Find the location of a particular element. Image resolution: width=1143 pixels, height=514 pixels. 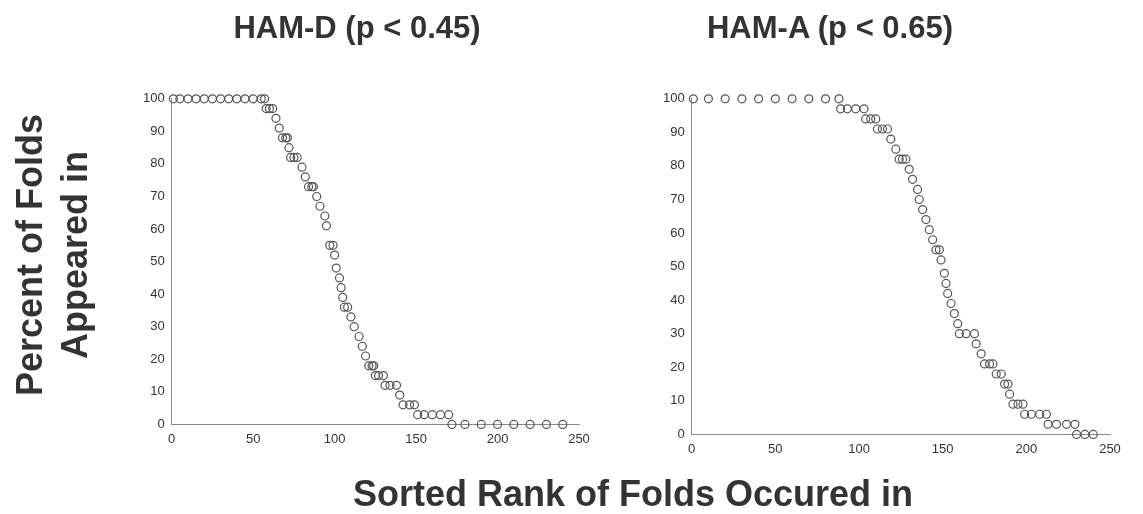

y-axis-title: Percent of Folds Appeared in is located at coordinates (52, 256).